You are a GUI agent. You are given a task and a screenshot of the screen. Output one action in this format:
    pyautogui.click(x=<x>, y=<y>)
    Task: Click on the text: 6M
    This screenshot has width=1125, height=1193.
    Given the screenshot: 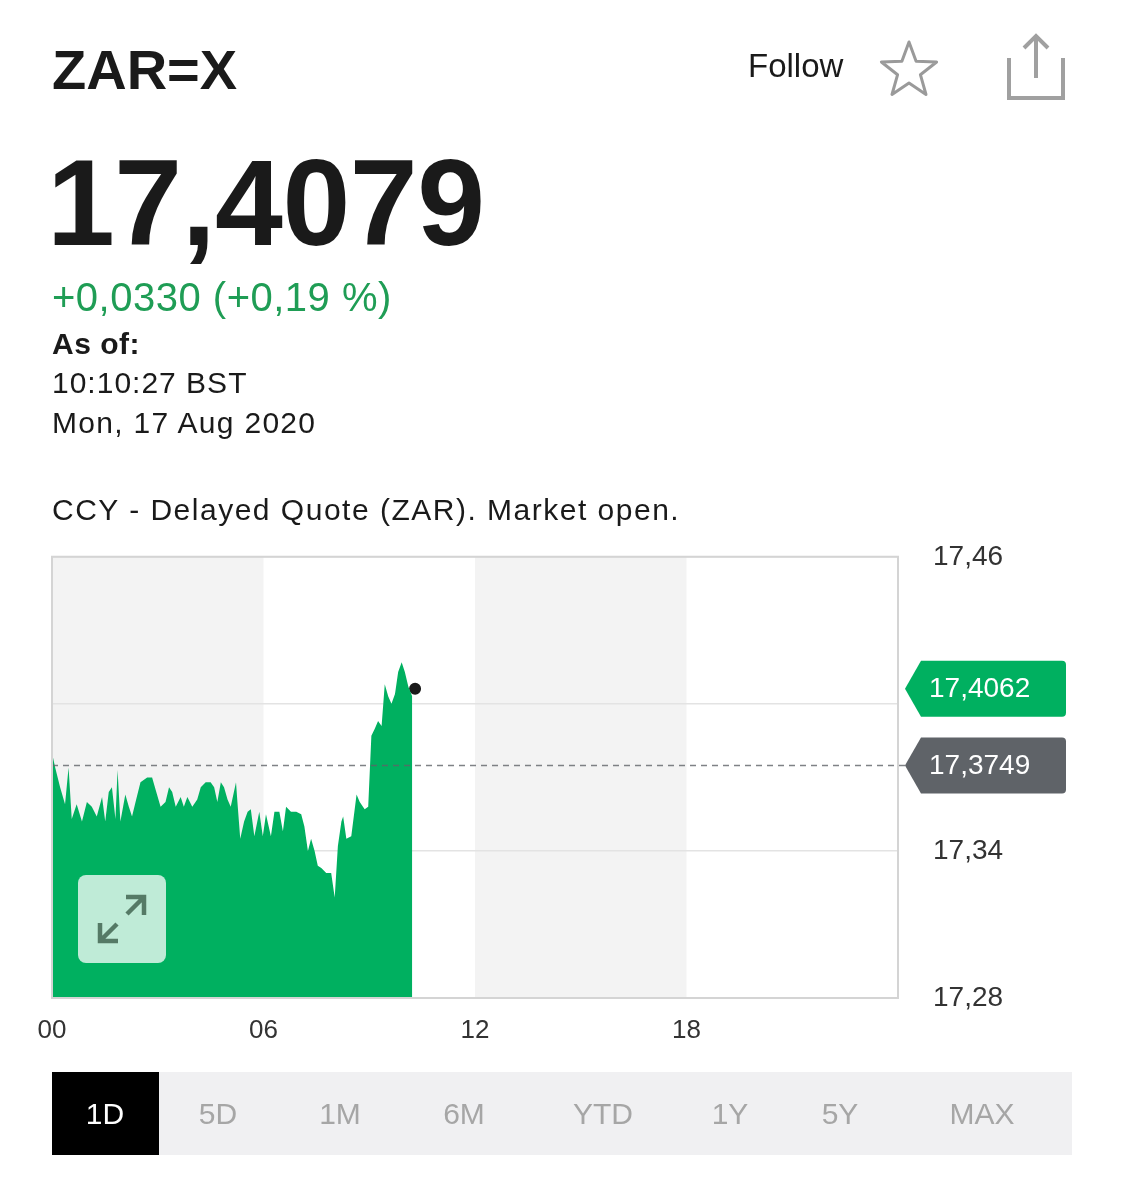 What is the action you would take?
    pyautogui.click(x=464, y=1114)
    